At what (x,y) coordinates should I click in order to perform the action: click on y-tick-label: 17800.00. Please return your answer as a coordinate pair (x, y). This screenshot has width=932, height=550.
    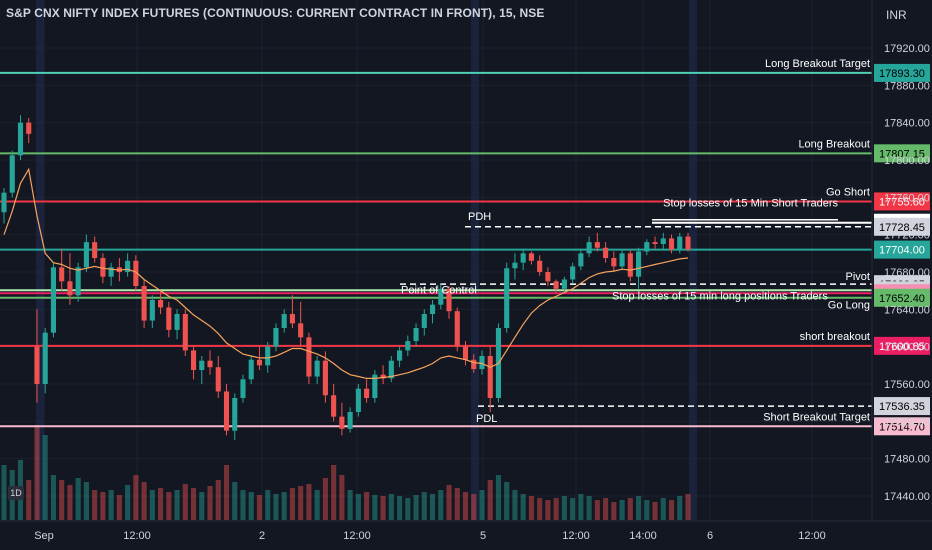
    Looking at the image, I should click on (907, 161).